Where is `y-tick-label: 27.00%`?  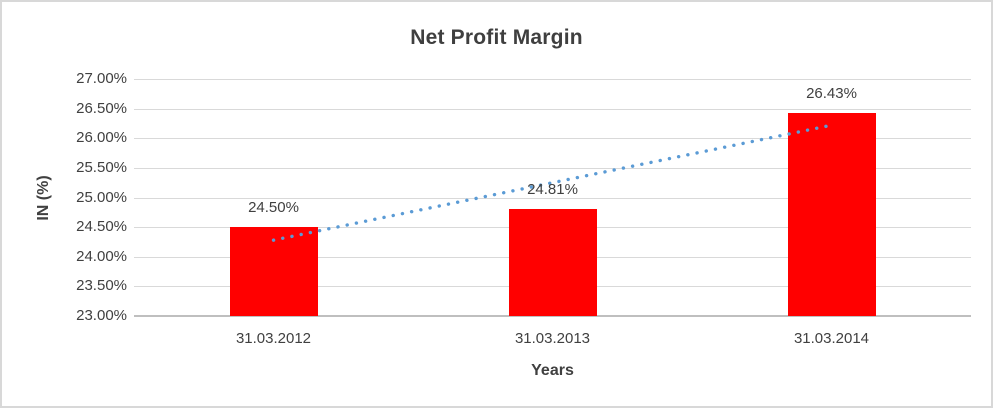 y-tick-label: 27.00% is located at coordinates (101, 78).